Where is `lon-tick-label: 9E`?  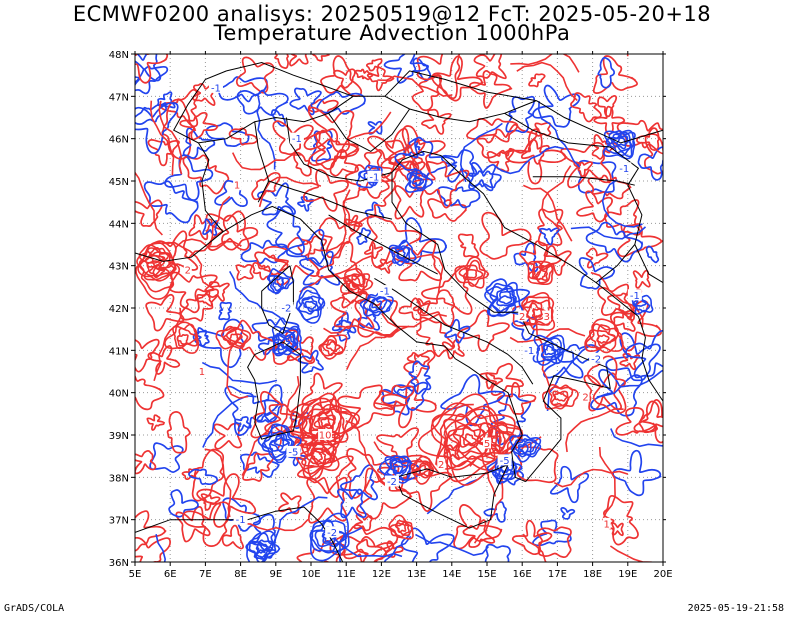
lon-tick-label: 9E is located at coordinates (275, 574).